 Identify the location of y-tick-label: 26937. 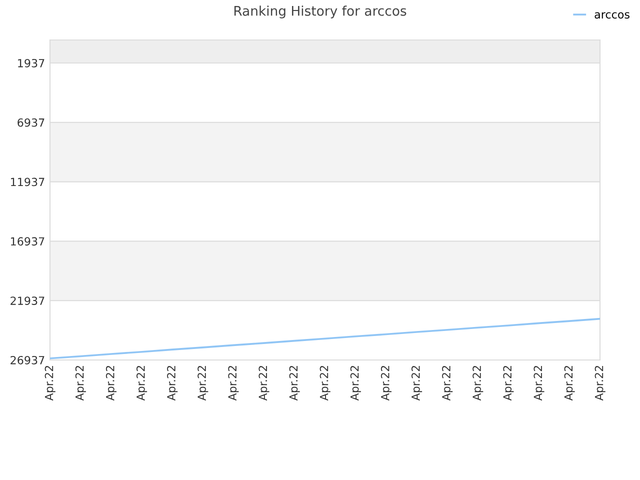
(27, 360).